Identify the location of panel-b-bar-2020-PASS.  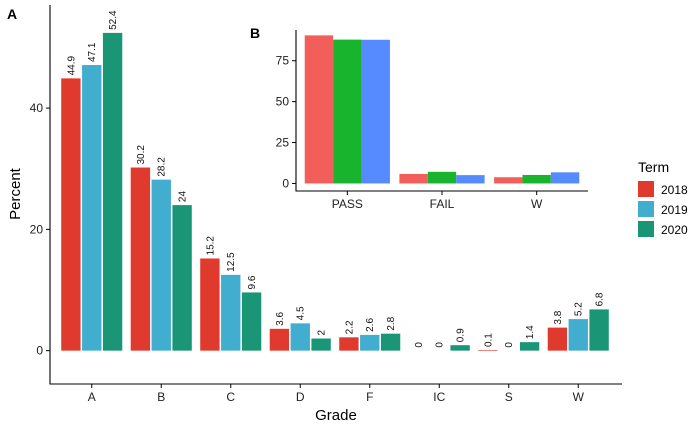
(375, 111).